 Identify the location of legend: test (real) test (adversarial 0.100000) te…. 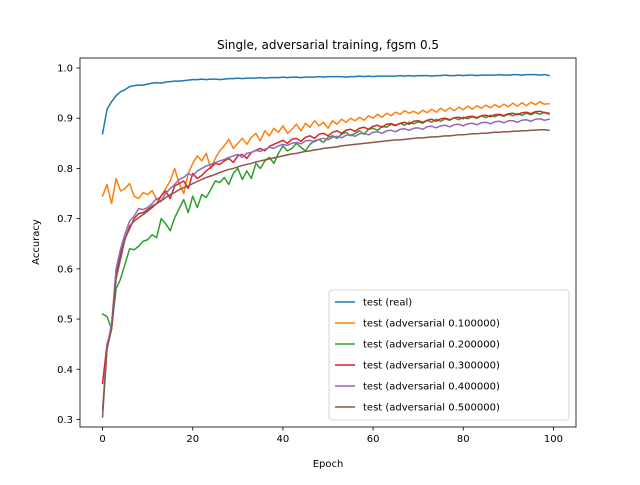
(449, 355).